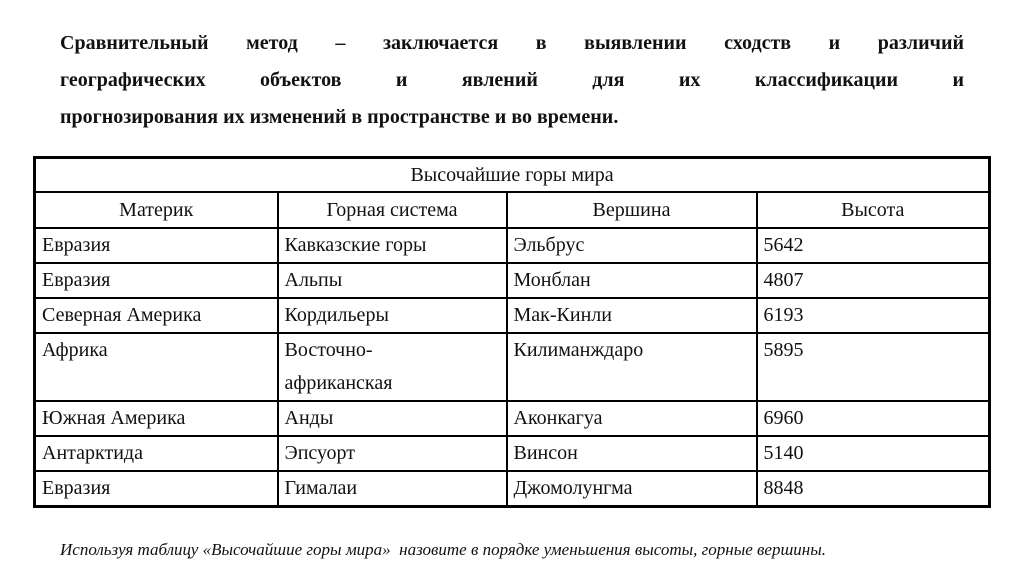 The height and width of the screenshot is (576, 1024). Describe the element at coordinates (631, 245) in the screenshot. I see `cell-peak: Эльбрус` at that location.